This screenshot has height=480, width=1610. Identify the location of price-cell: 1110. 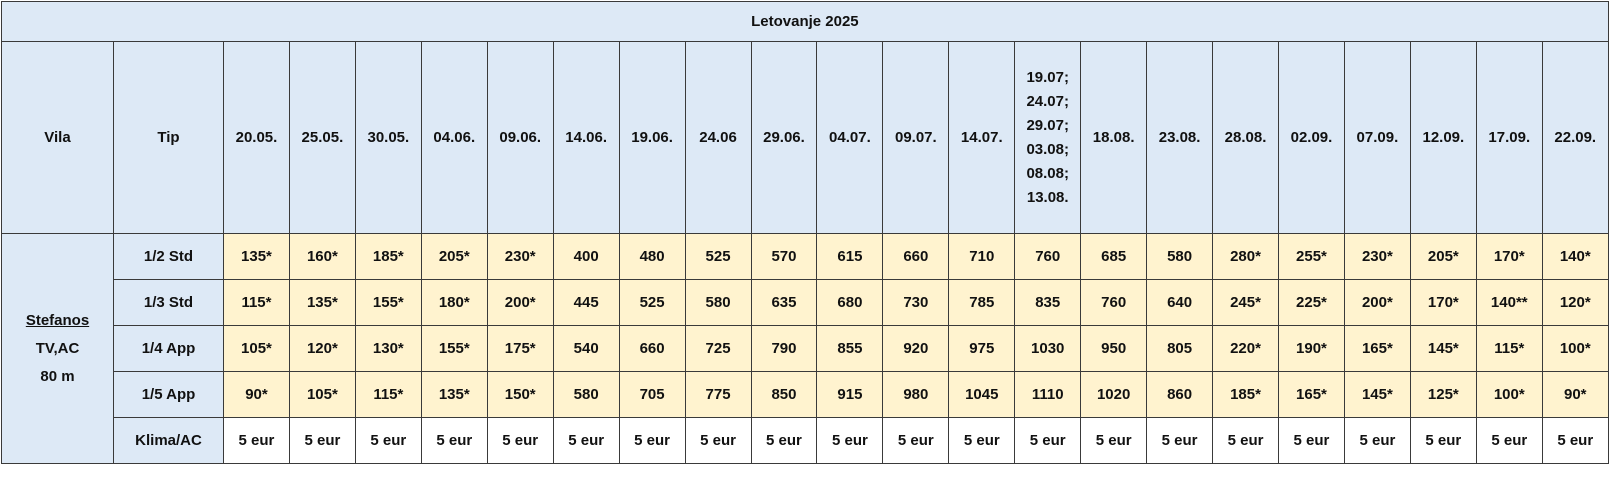
(1048, 394).